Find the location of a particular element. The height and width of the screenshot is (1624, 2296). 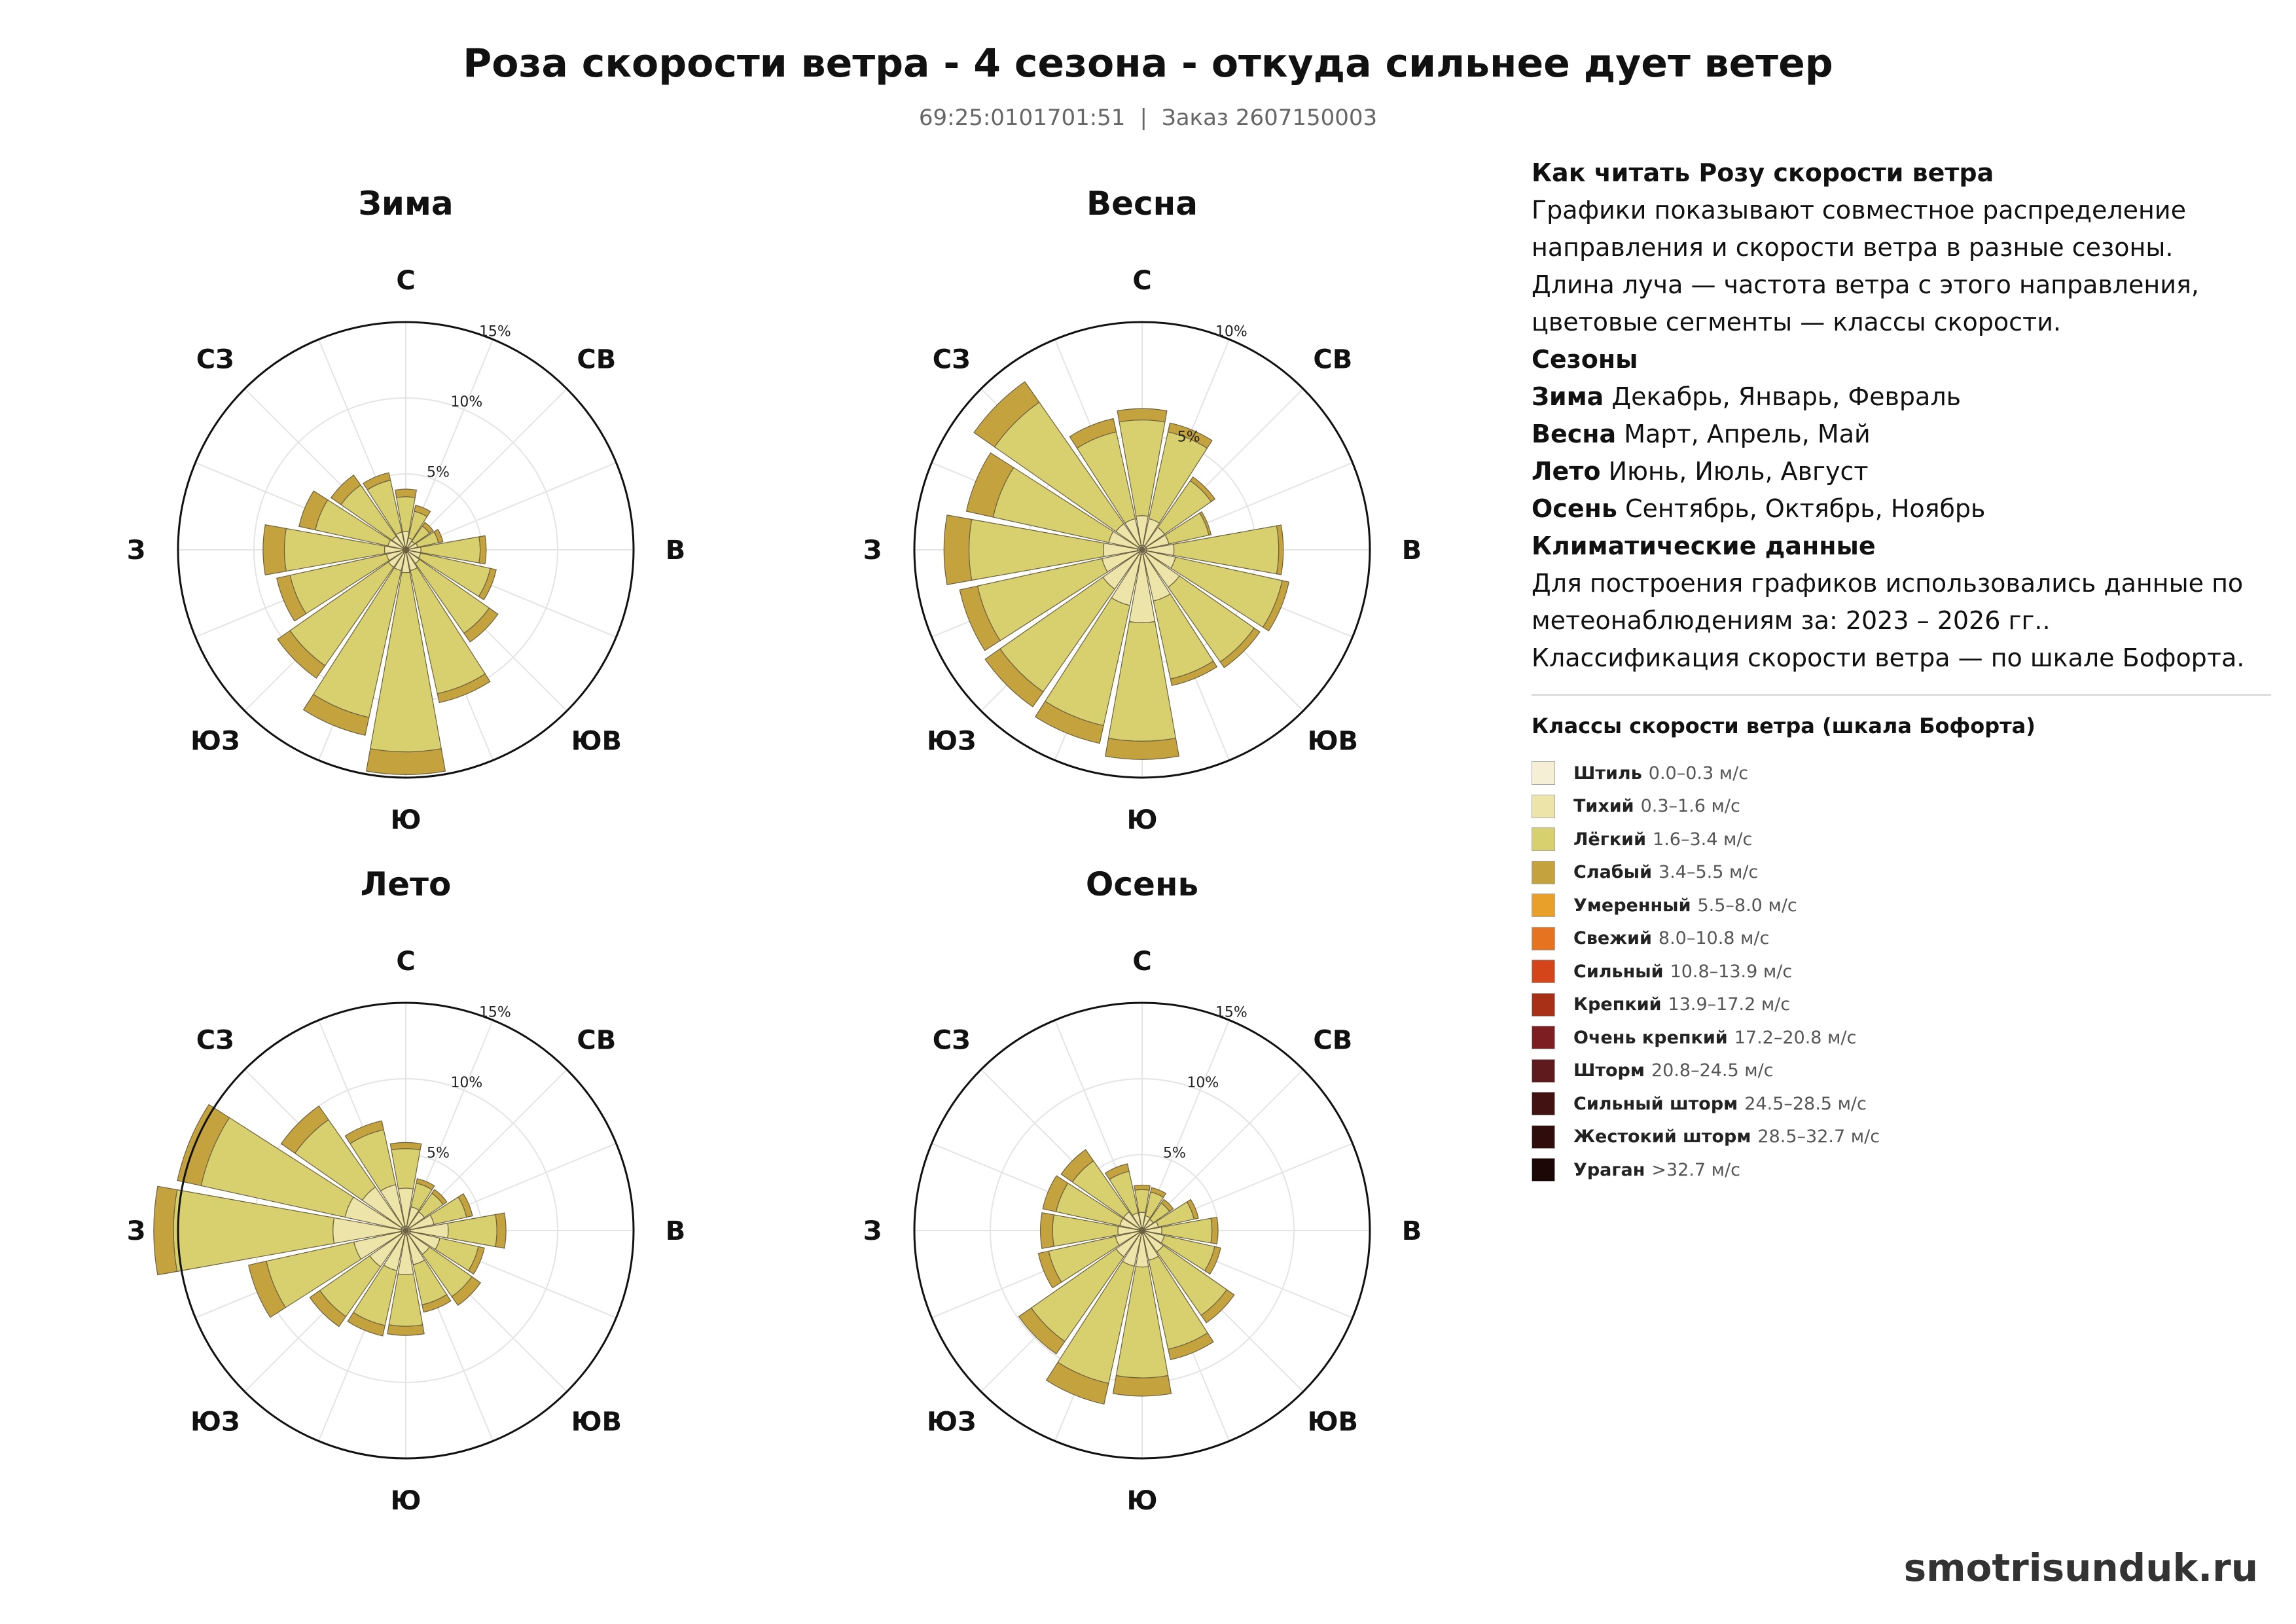

legend-class-range: 20.8–24.5 м/с is located at coordinates (1712, 1070).